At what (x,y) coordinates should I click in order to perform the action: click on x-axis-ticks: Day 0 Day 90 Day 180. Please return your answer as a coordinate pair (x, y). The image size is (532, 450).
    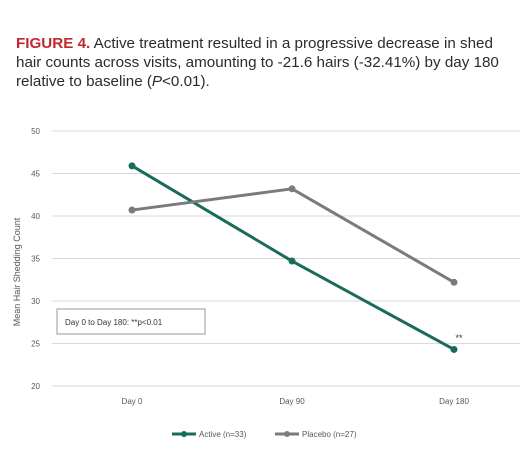
    Looking at the image, I should click on (296, 401).